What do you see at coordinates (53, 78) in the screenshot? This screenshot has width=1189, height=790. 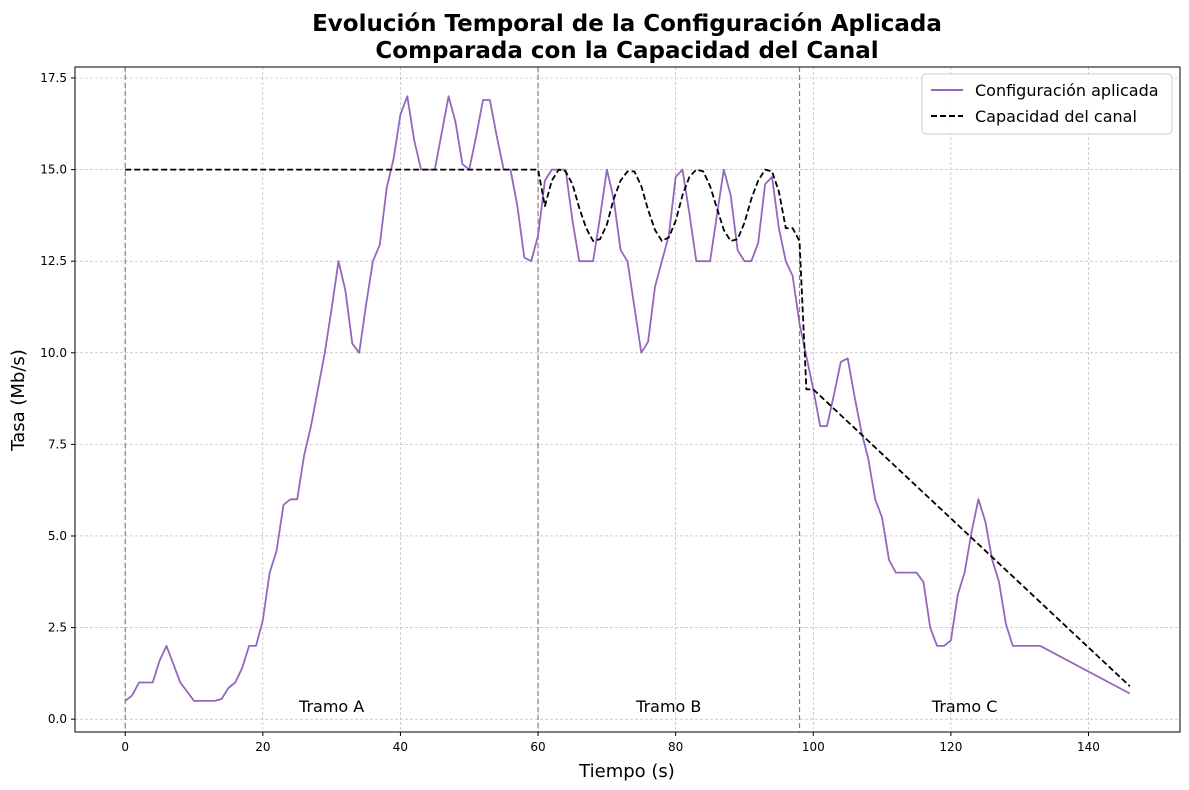 I see `y-tick-label: 17.5` at bounding box center [53, 78].